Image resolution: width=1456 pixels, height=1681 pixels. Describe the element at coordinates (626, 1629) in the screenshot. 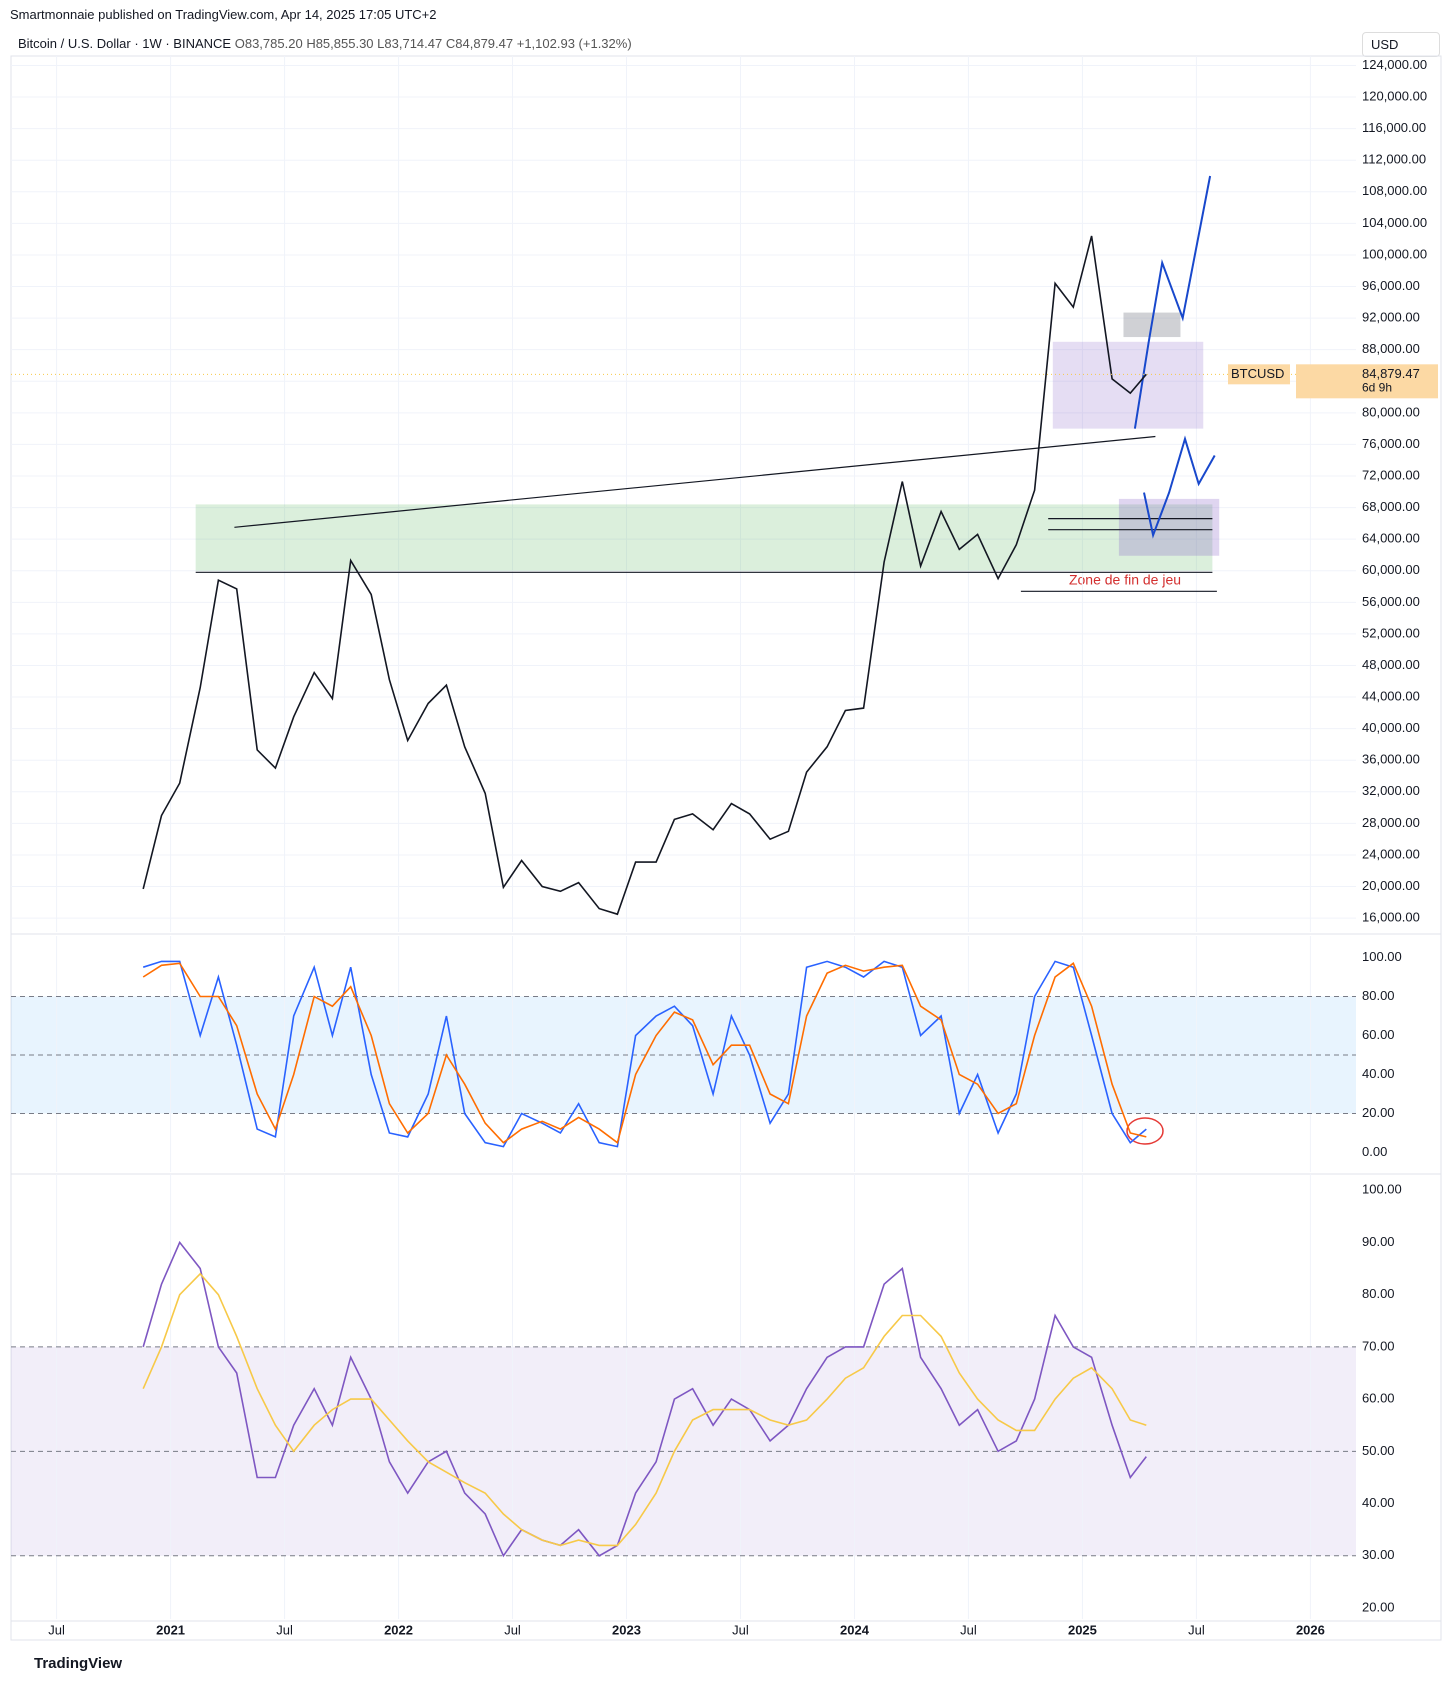

I see `x-tick-label: 2023` at that location.